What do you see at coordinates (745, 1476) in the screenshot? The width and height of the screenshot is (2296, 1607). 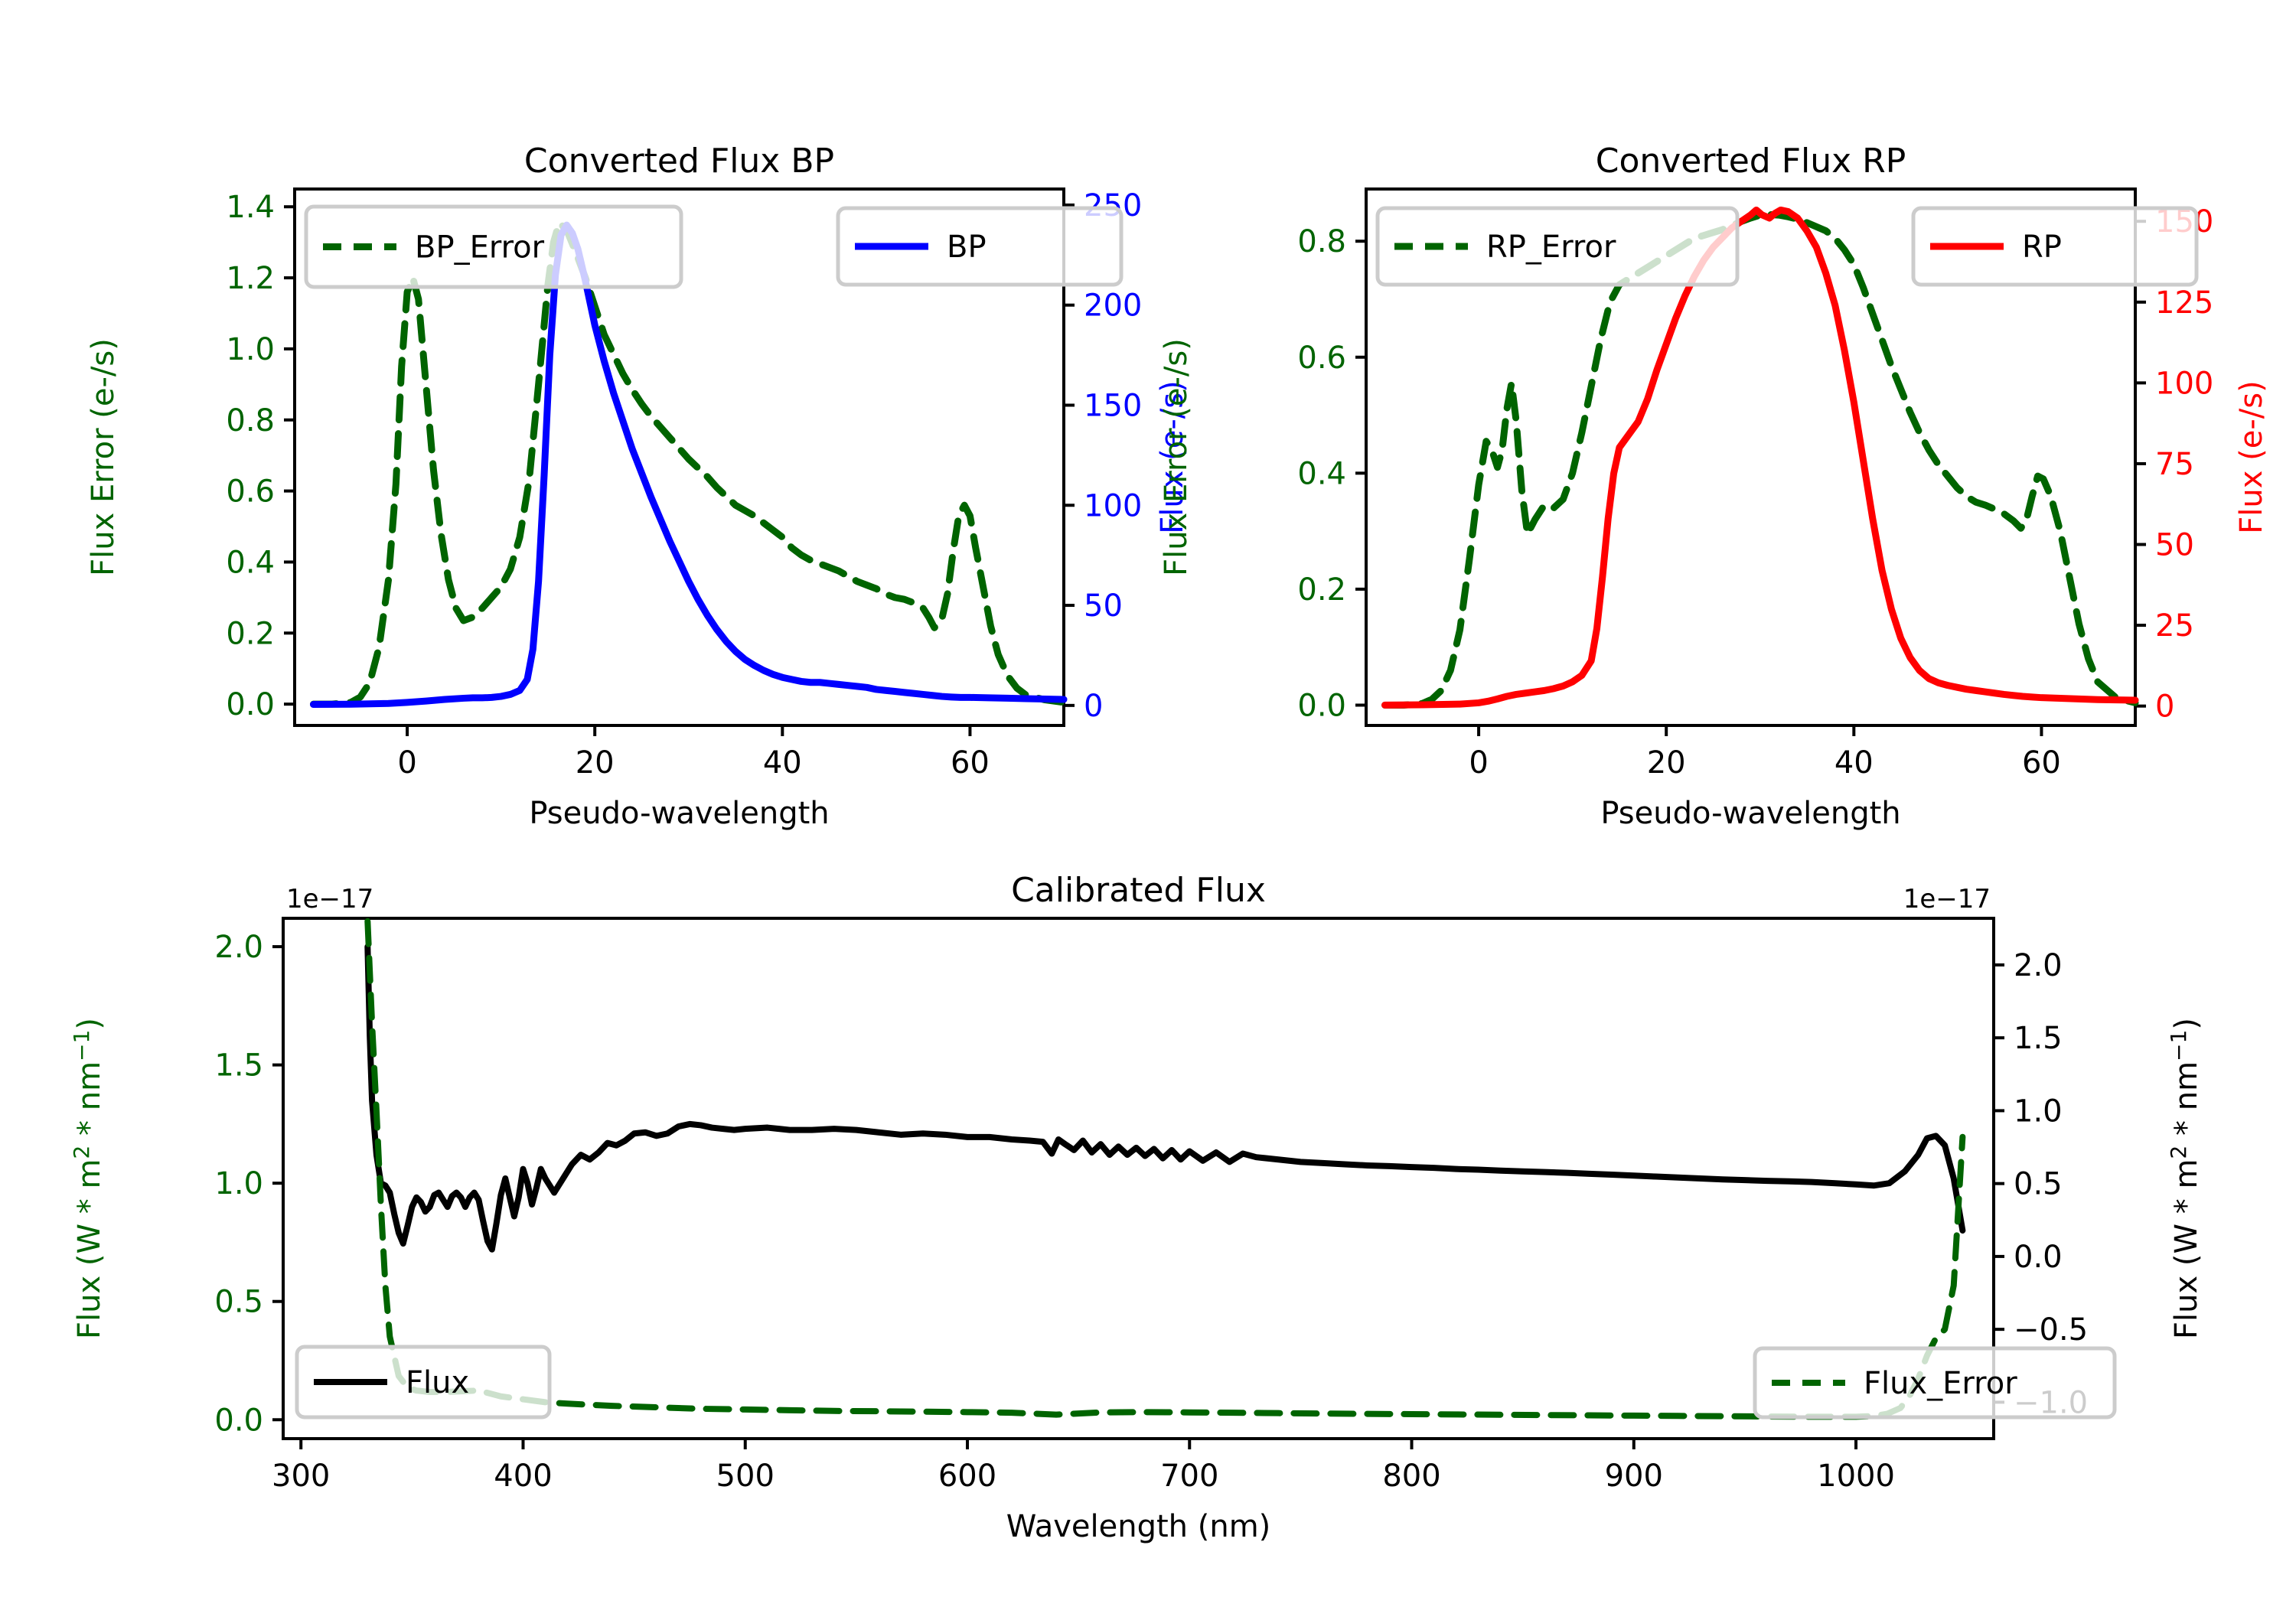 I see `x-tick-label: 500` at bounding box center [745, 1476].